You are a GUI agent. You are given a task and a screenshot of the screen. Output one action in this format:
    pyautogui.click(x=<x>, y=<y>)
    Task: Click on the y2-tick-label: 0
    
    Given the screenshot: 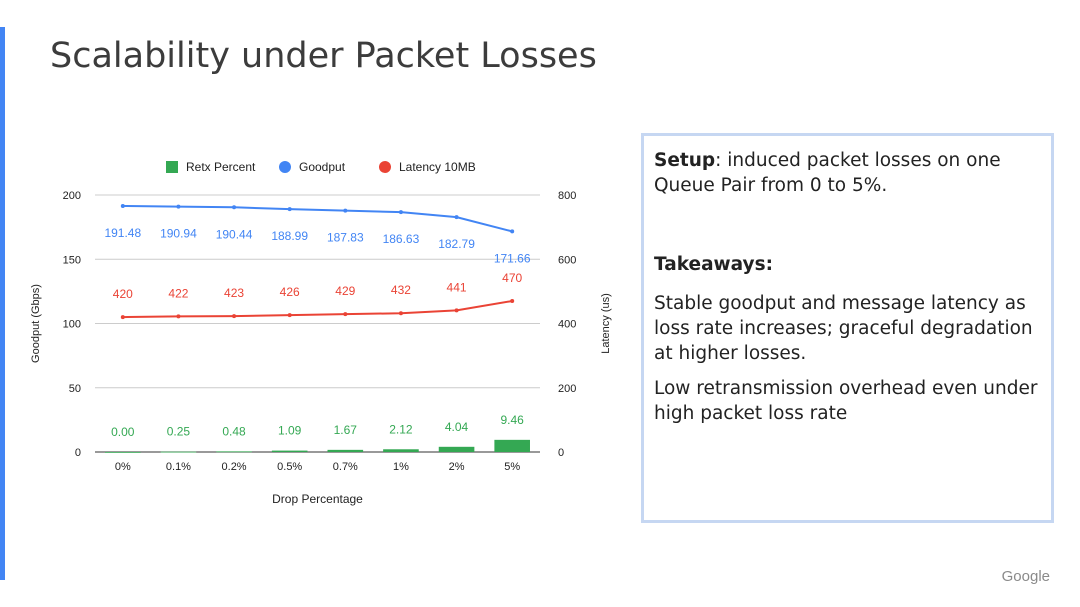 What is the action you would take?
    pyautogui.click(x=561, y=453)
    